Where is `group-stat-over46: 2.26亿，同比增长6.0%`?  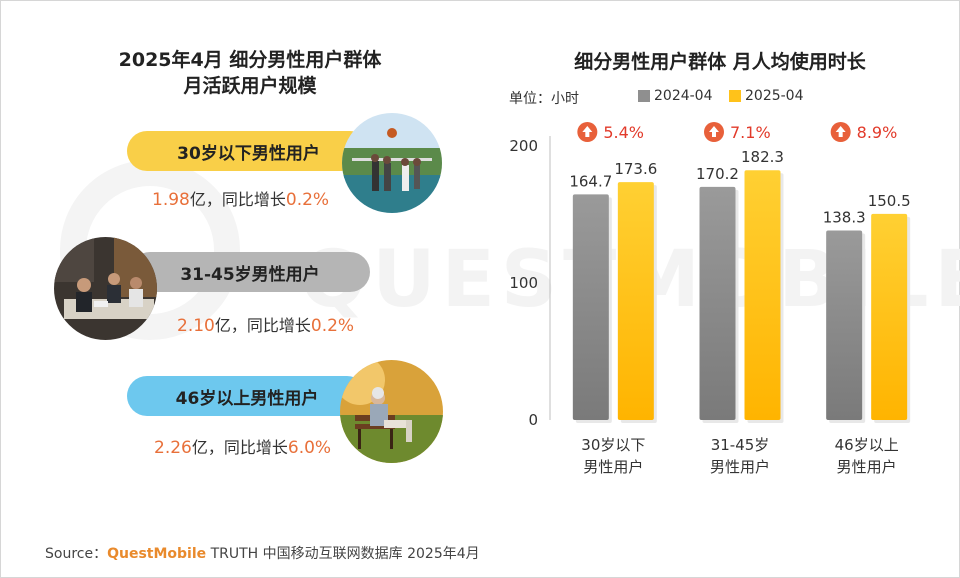 group-stat-over46: 2.26亿，同比增长6.0% is located at coordinates (242, 446).